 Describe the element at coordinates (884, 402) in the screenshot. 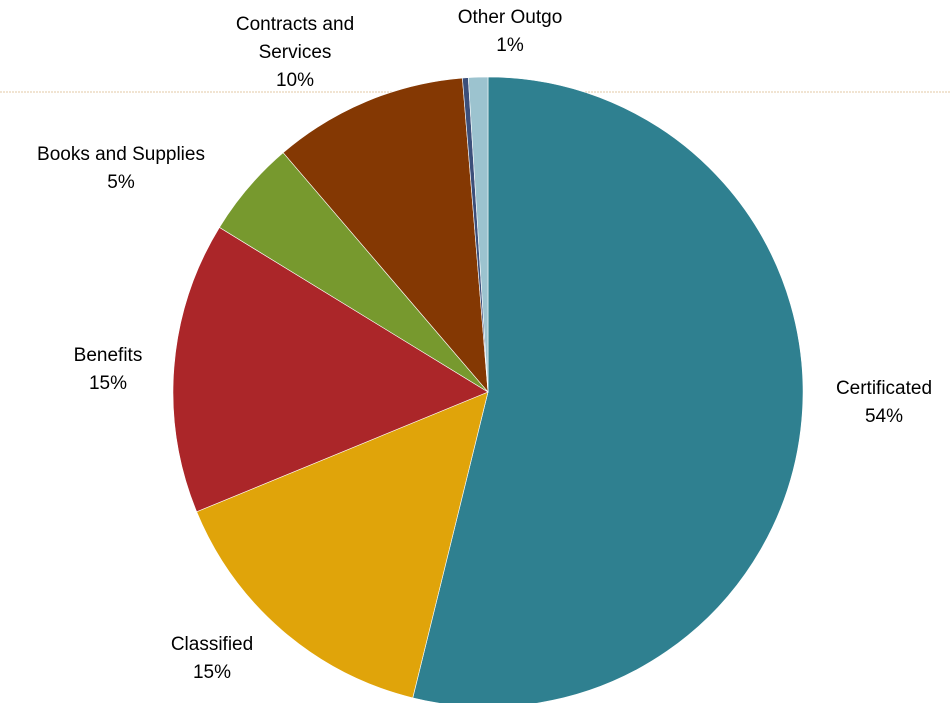

I see `data-label-certificated: Certificated 54%` at that location.